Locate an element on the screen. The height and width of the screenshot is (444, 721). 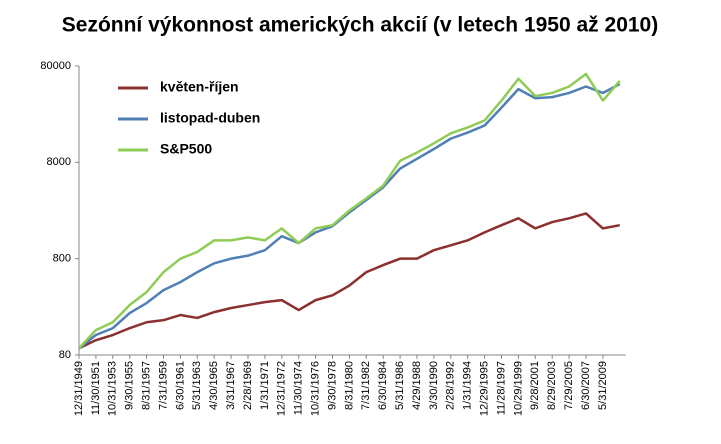
x-tick-label: 5/31/1963 is located at coordinates (197, 385).